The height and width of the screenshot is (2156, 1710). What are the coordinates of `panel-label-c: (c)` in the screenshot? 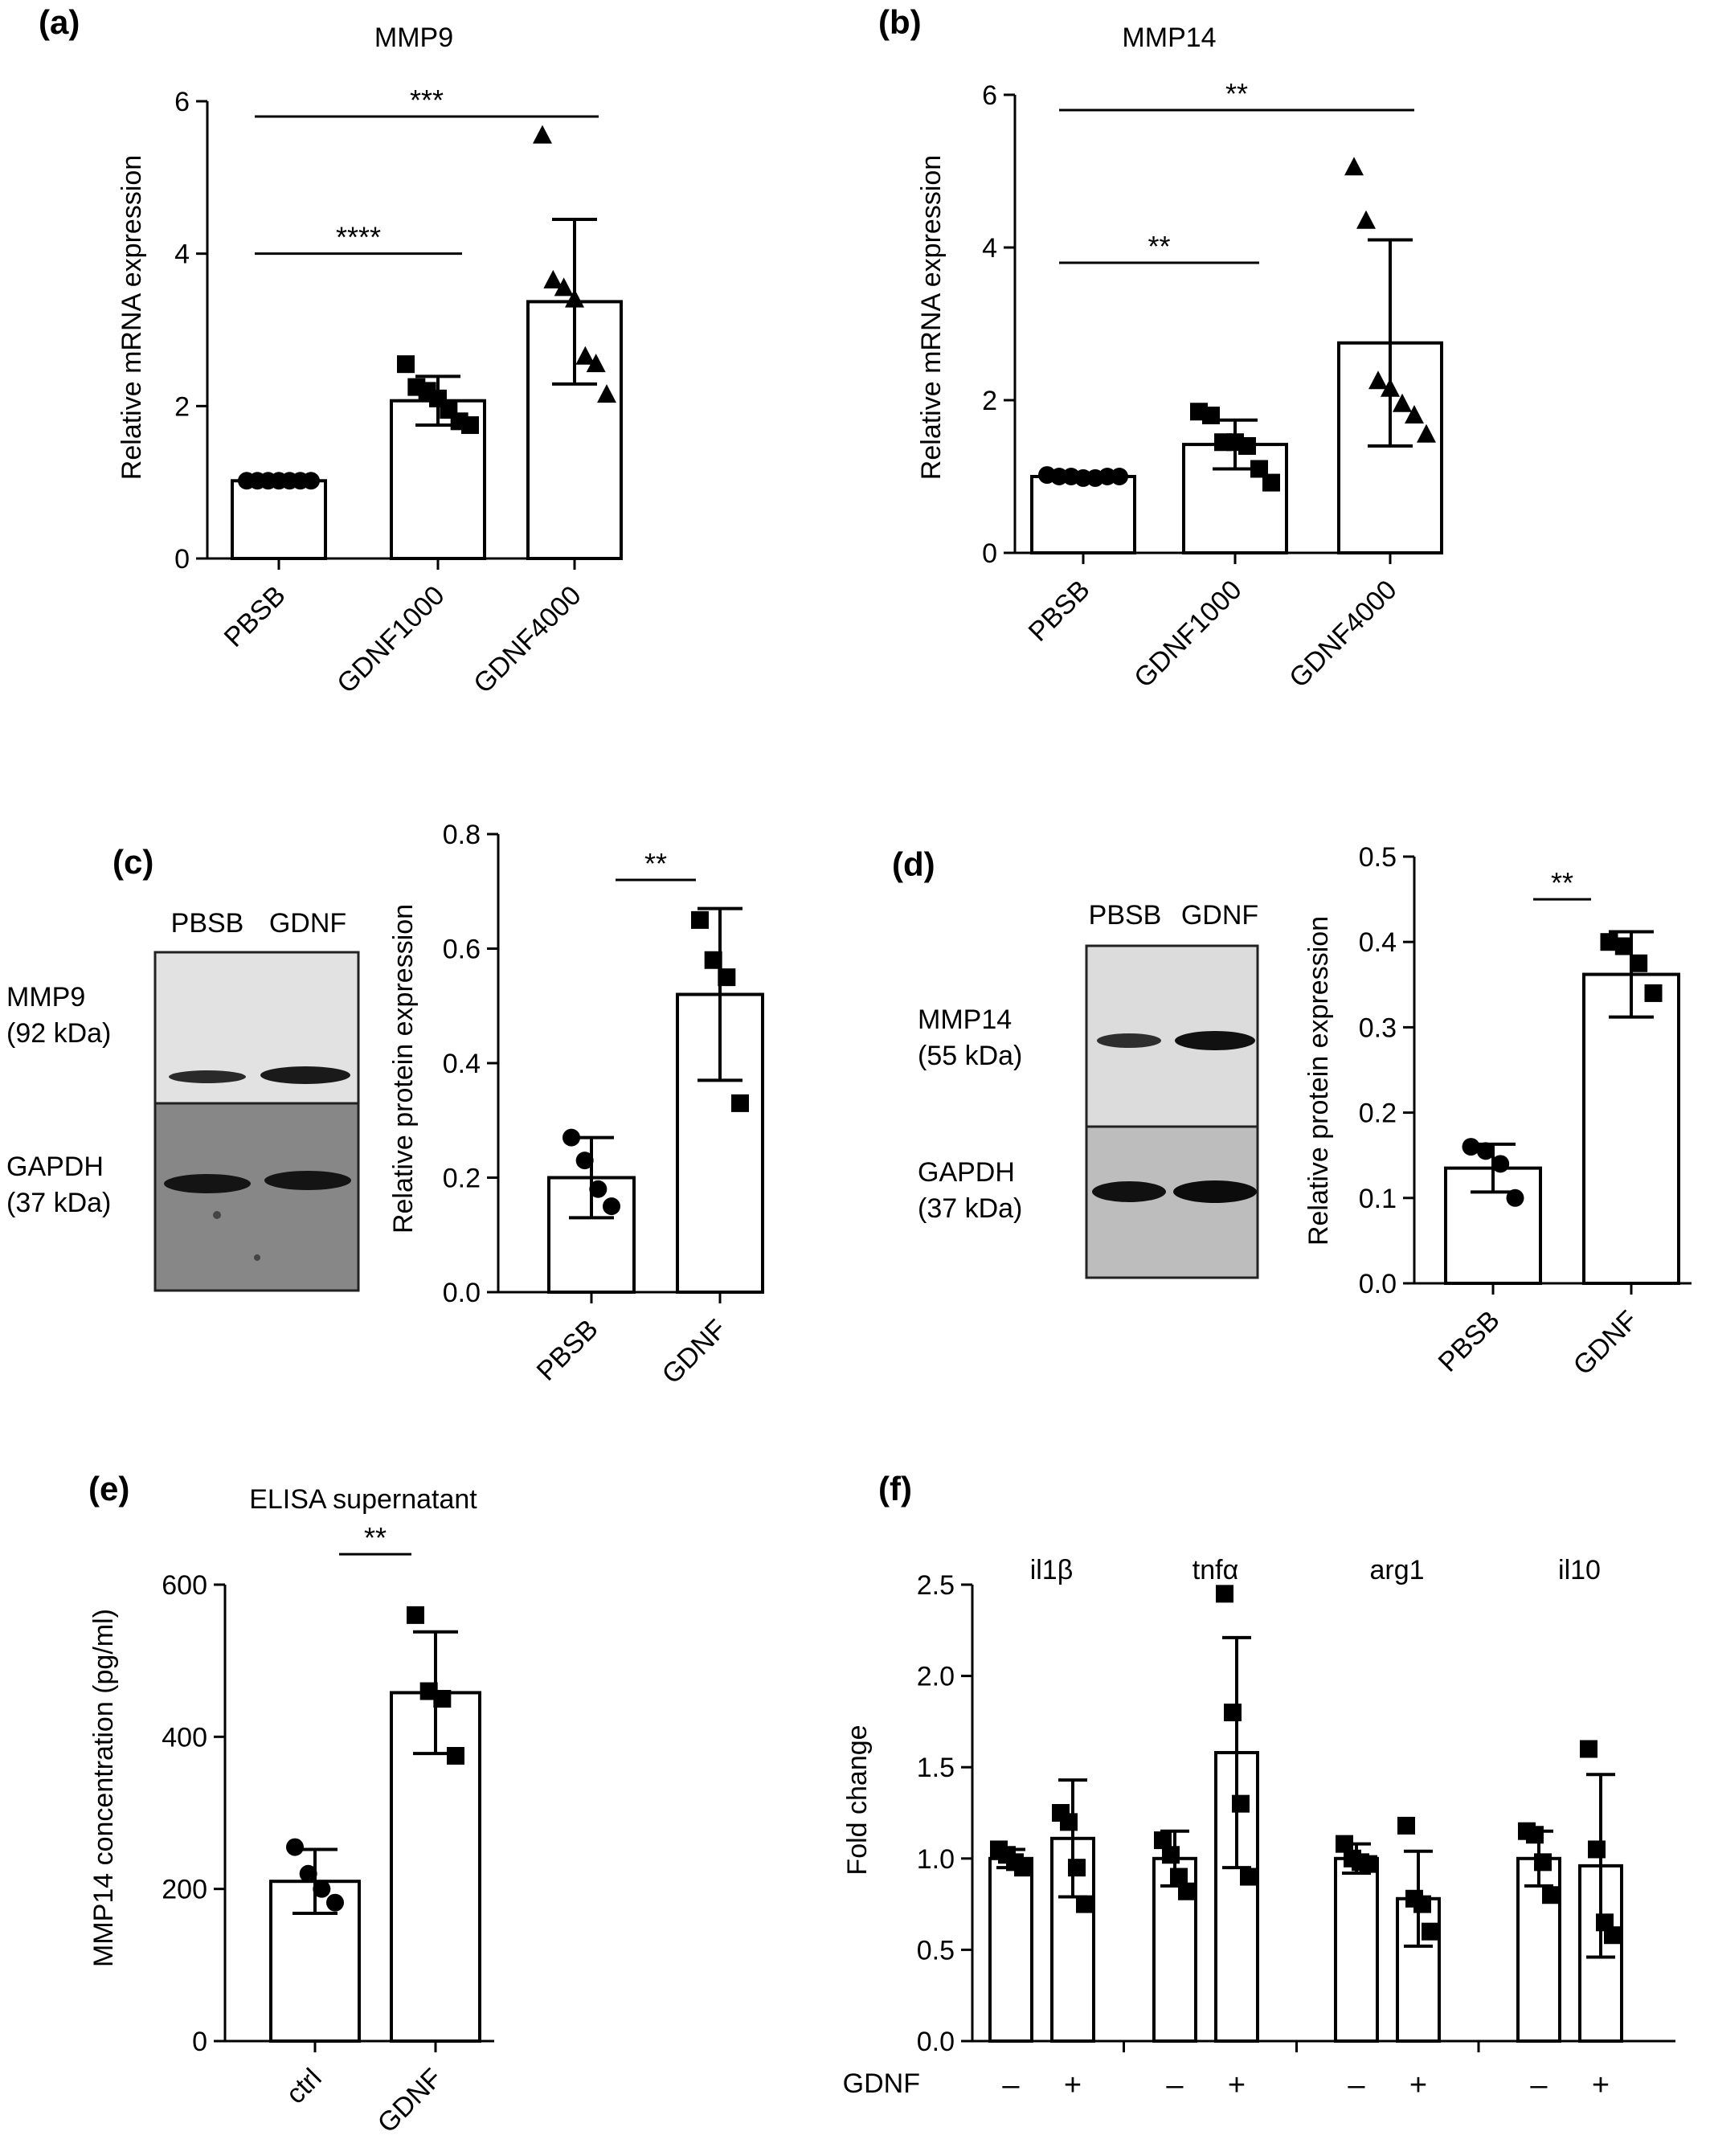 It's located at (132, 862).